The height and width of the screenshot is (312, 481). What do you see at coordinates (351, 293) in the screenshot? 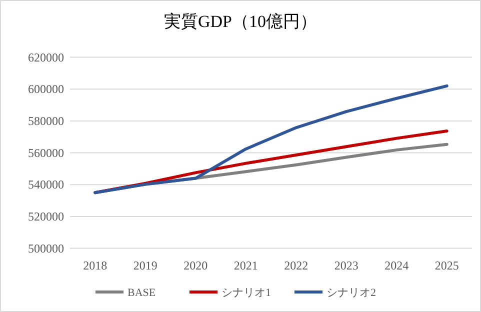
I see `legend-label: シナリオ2` at bounding box center [351, 293].